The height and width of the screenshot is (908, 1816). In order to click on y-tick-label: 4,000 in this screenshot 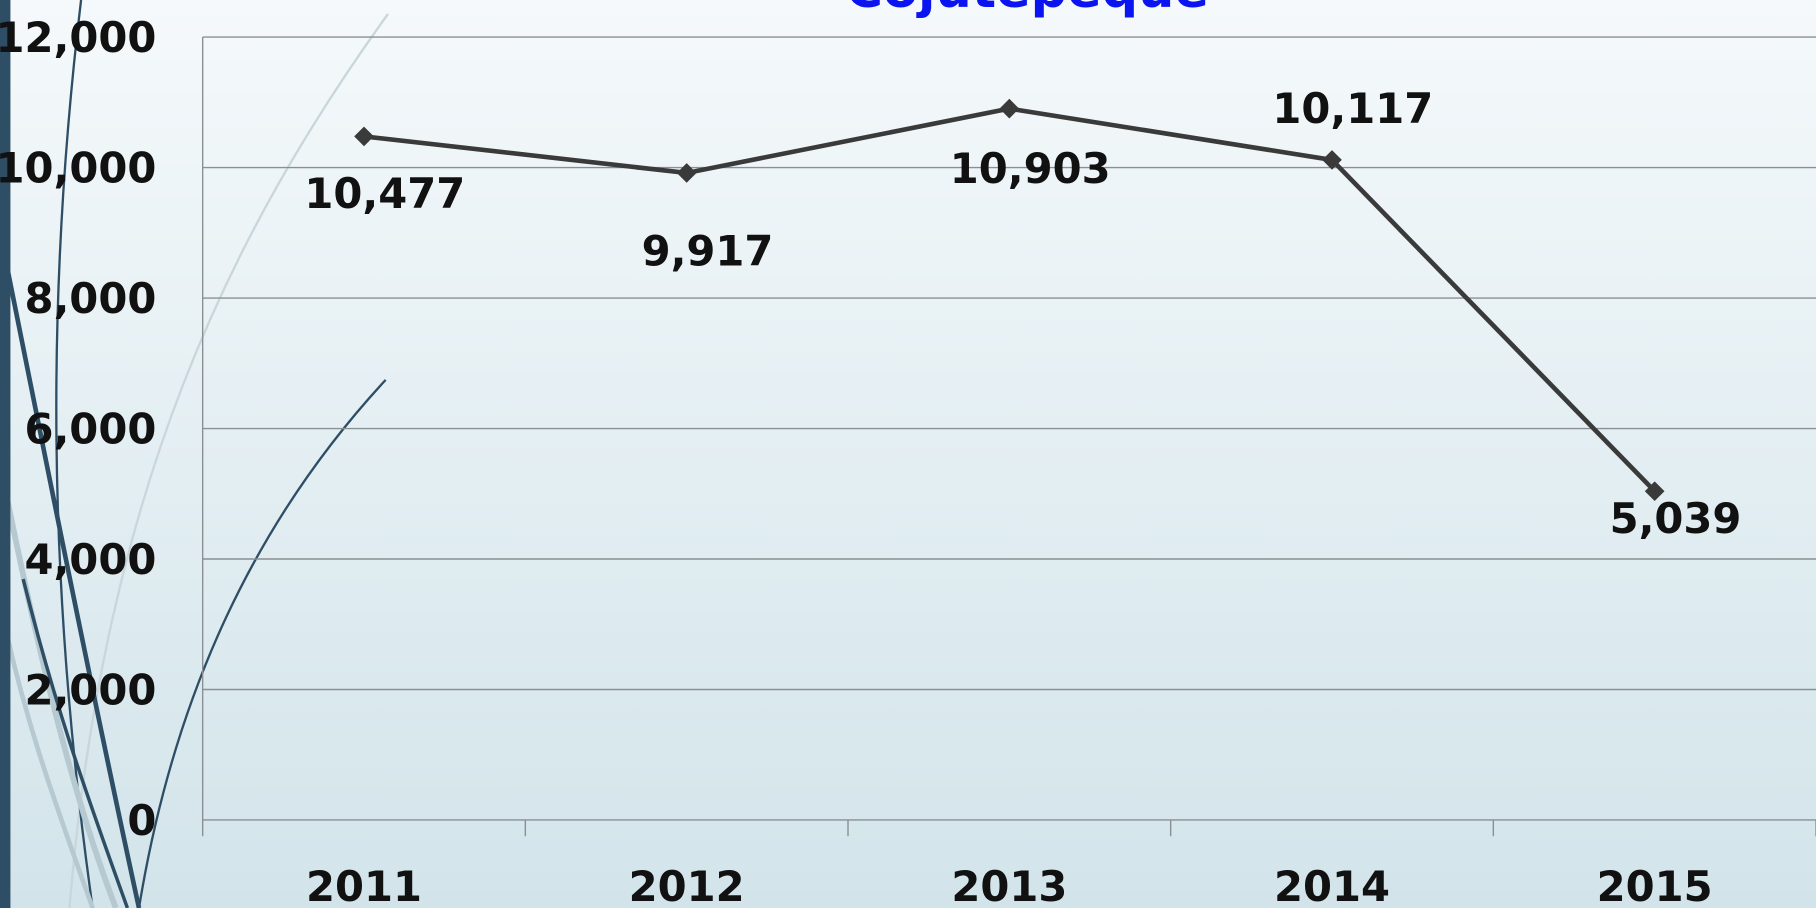, I will do `click(90, 559)`.